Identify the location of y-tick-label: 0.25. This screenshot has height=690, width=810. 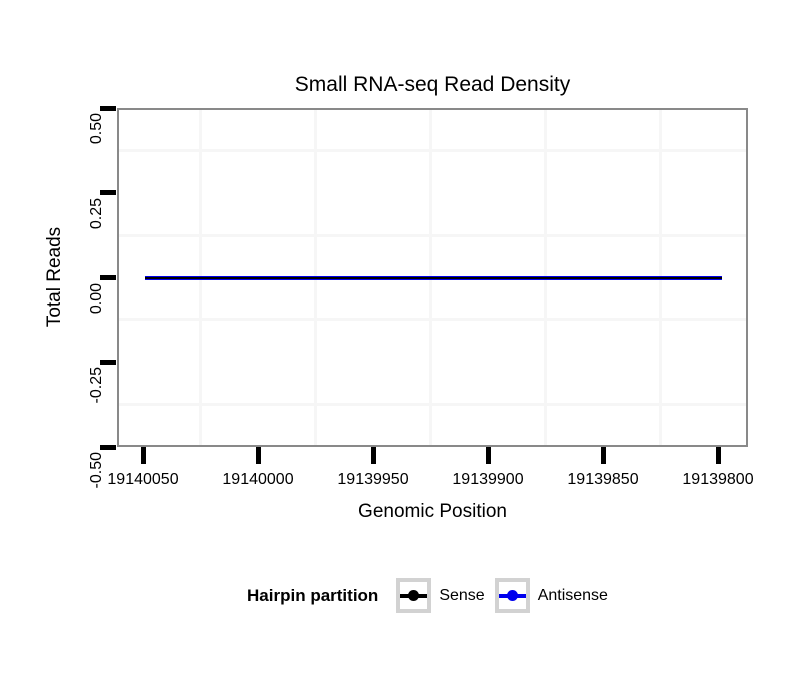
(96, 213).